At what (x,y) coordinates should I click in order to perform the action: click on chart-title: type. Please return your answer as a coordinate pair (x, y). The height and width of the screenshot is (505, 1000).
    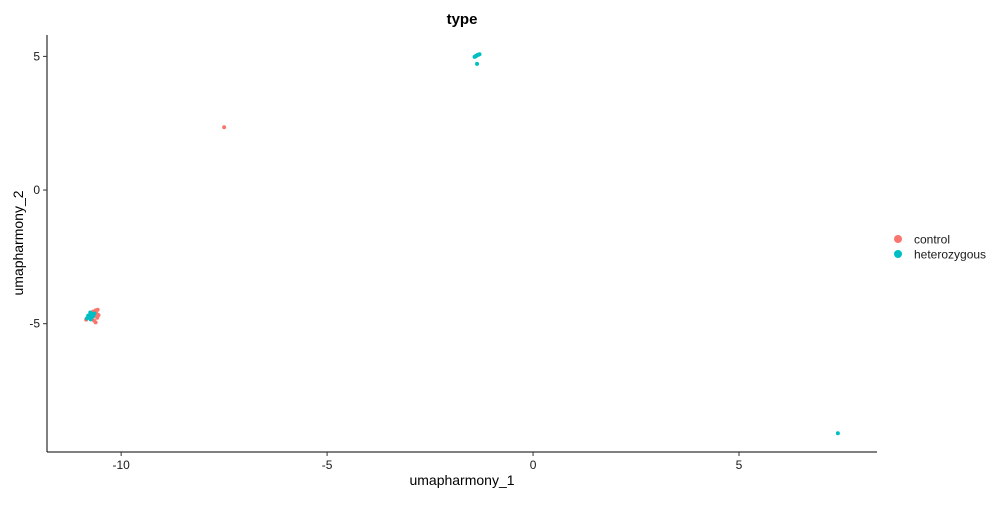
    Looking at the image, I should click on (462, 19).